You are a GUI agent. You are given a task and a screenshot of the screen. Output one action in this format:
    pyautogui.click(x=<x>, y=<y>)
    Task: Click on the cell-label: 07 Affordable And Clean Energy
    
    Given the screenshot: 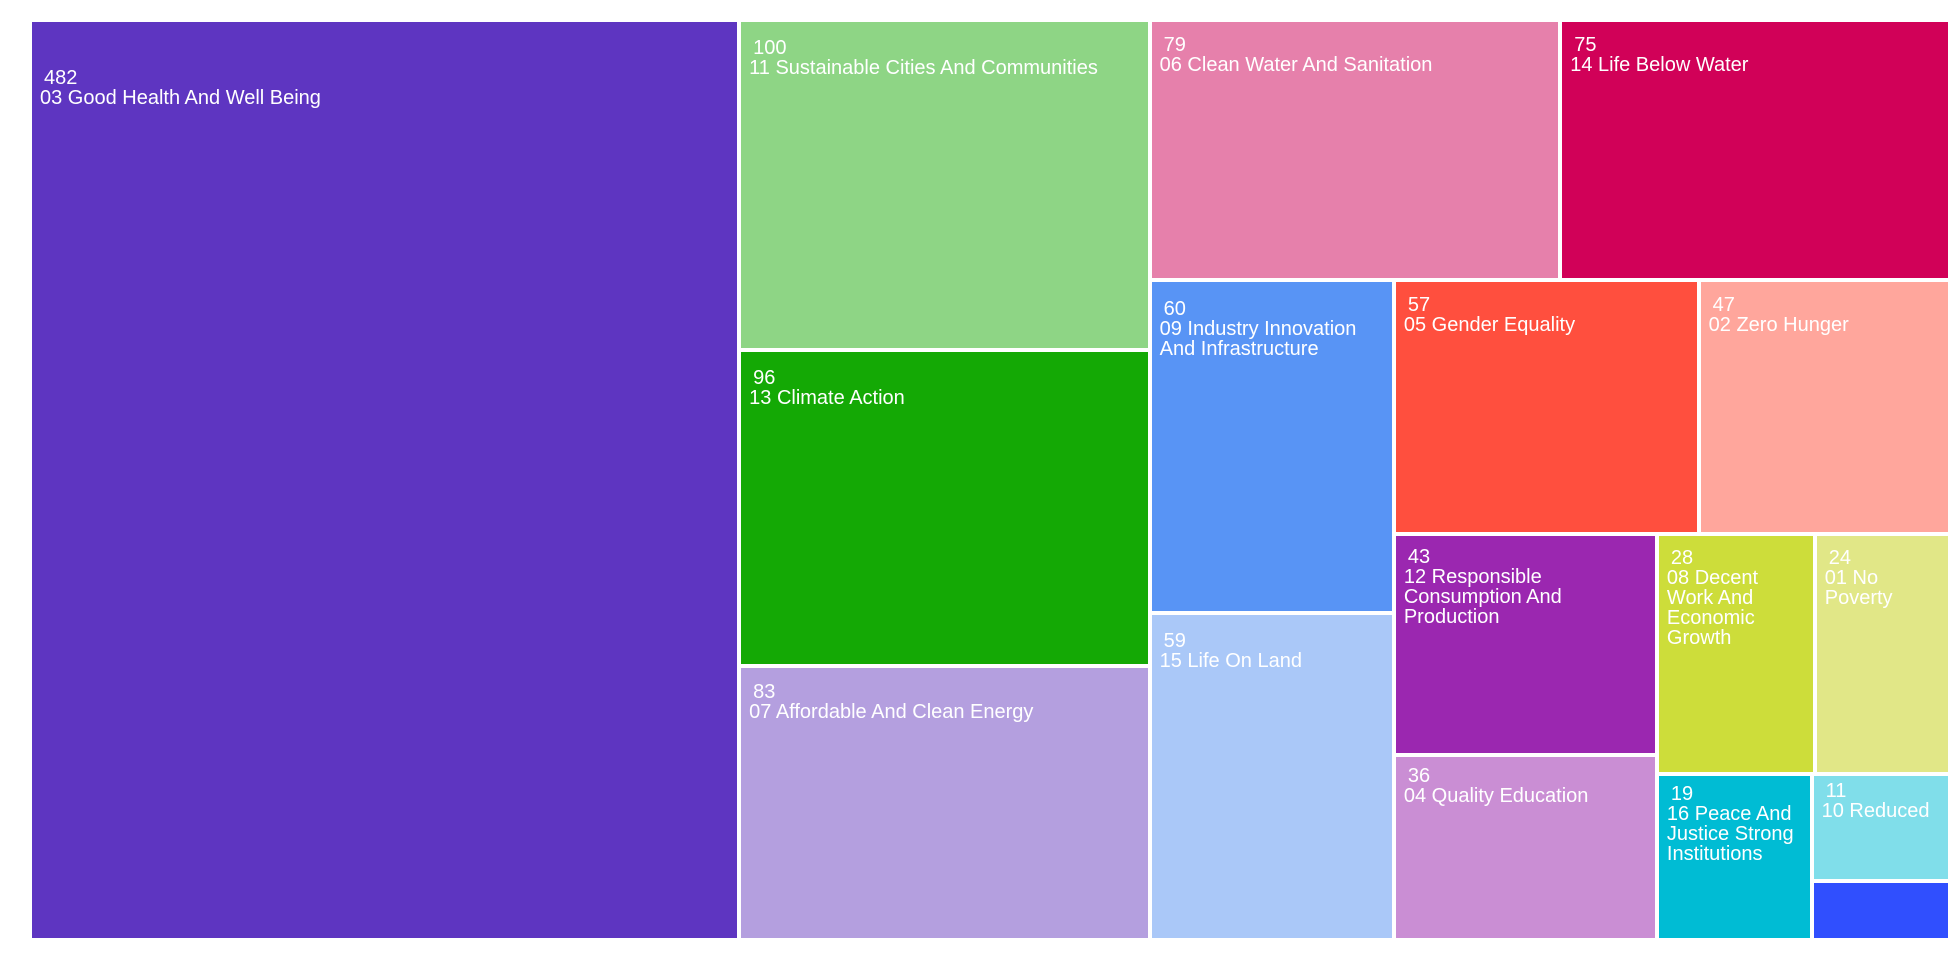 What is the action you would take?
    pyautogui.click(x=891, y=711)
    